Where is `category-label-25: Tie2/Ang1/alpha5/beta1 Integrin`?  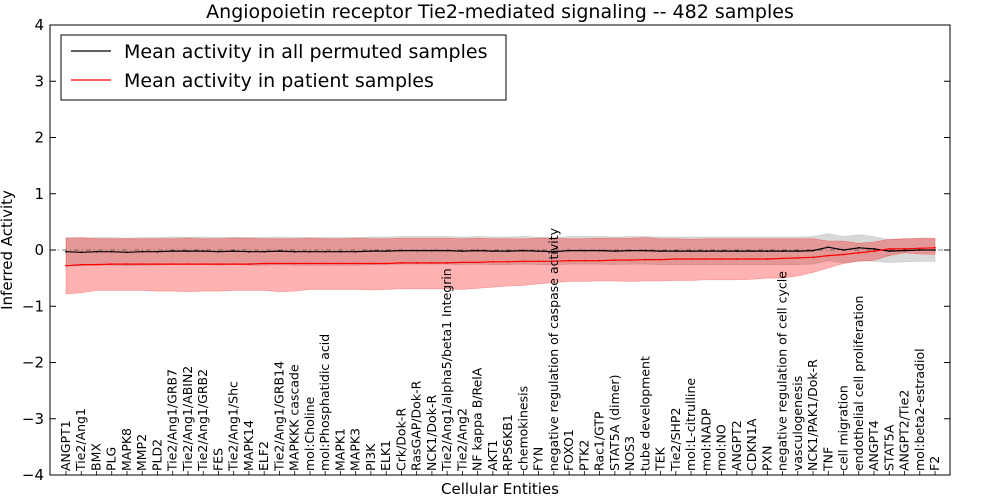
category-label-25: Tie2/Ang1/alpha5/beta1 Integrin is located at coordinates (446, 370).